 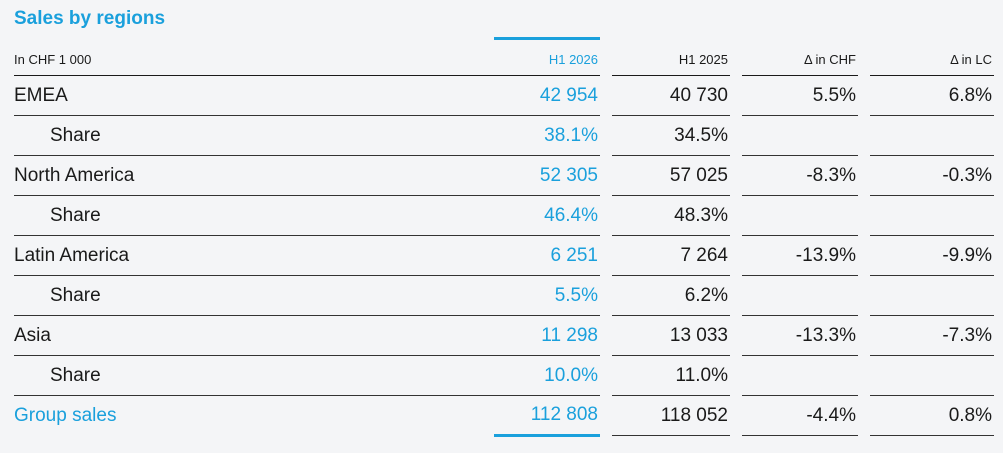 What do you see at coordinates (254, 175) in the screenshot?
I see `row-label: North America` at bounding box center [254, 175].